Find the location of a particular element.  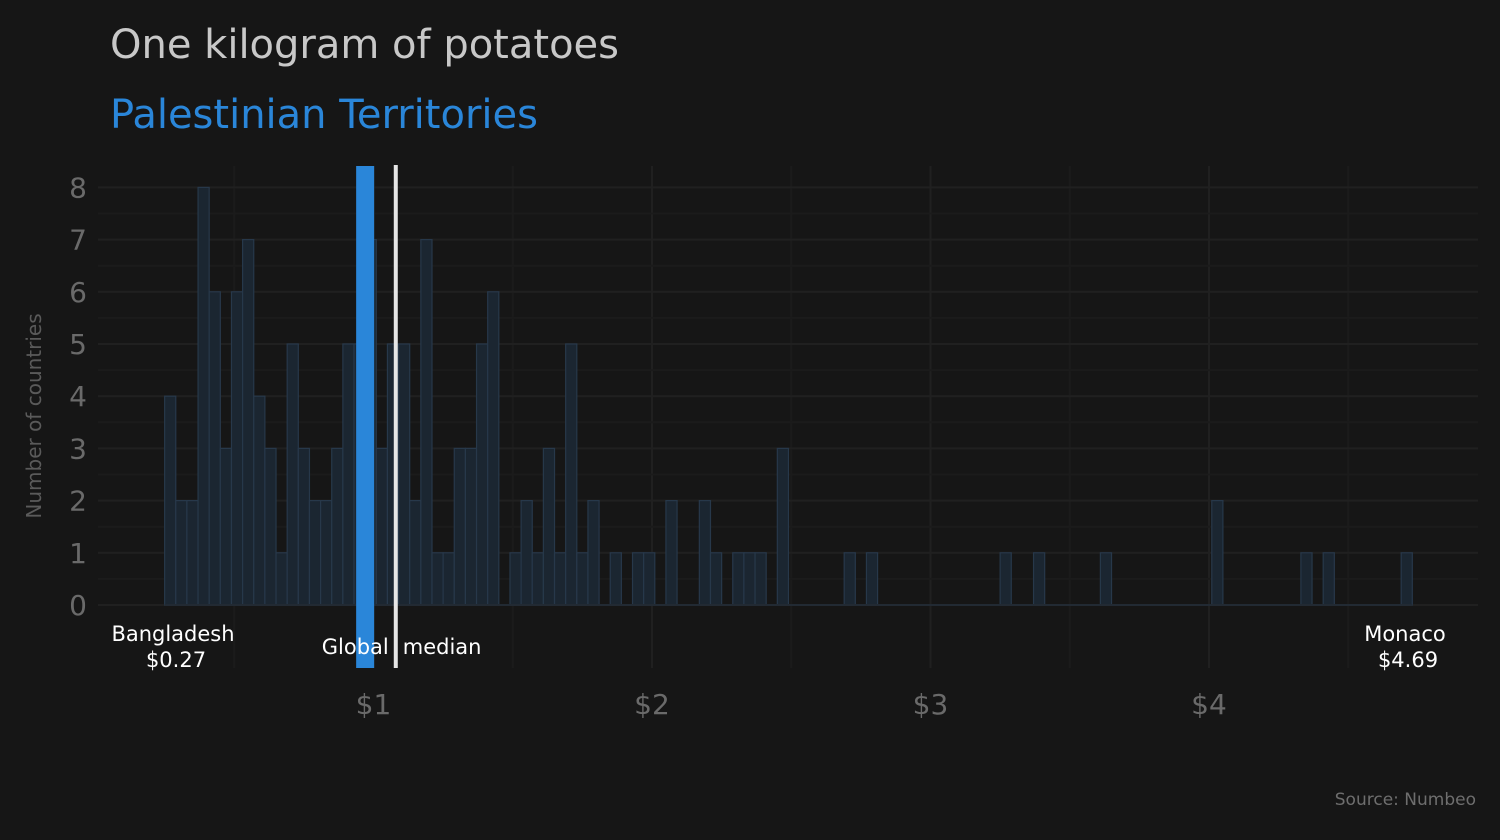

reference-markers: Global median is located at coordinates (402, 416).